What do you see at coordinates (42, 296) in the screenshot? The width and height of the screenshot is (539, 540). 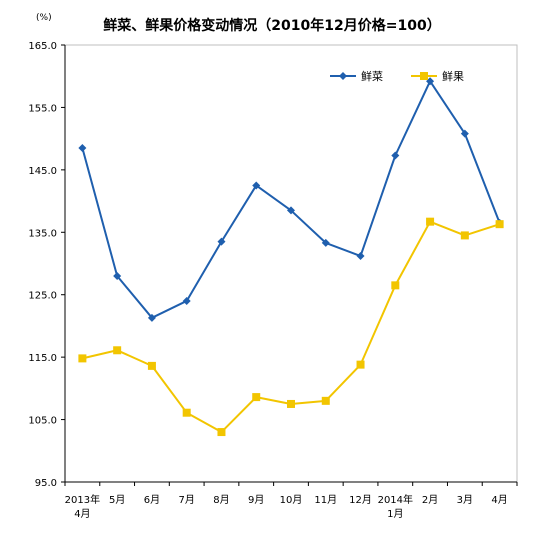 I see `y-tick-label: 125.0` at bounding box center [42, 296].